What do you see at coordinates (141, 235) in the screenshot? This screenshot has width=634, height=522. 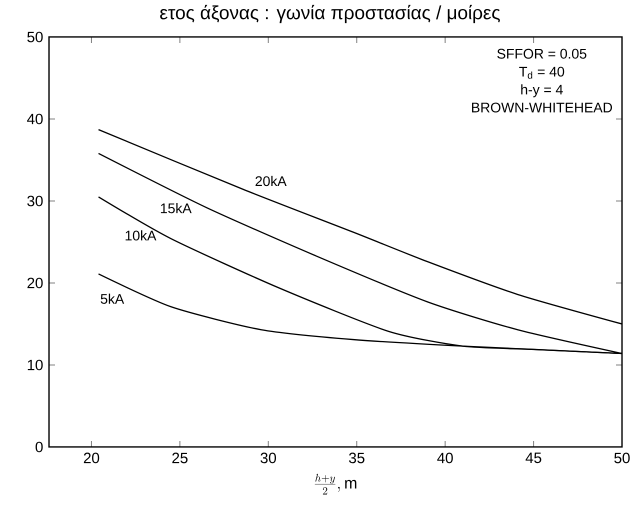 I see `series-label: 10kA` at bounding box center [141, 235].